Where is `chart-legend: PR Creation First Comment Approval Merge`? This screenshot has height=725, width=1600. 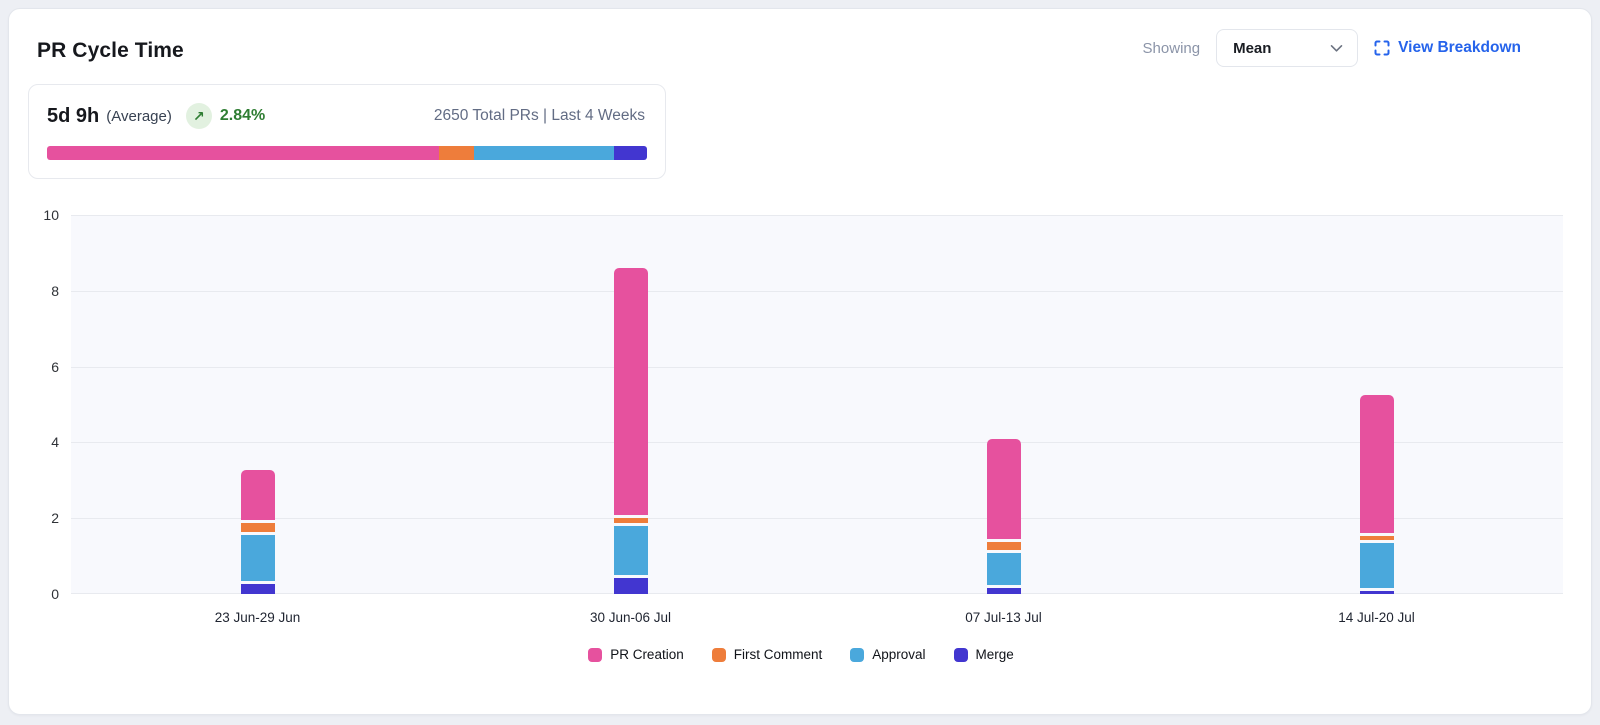 chart-legend: PR Creation First Comment Approval Merge is located at coordinates (801, 654).